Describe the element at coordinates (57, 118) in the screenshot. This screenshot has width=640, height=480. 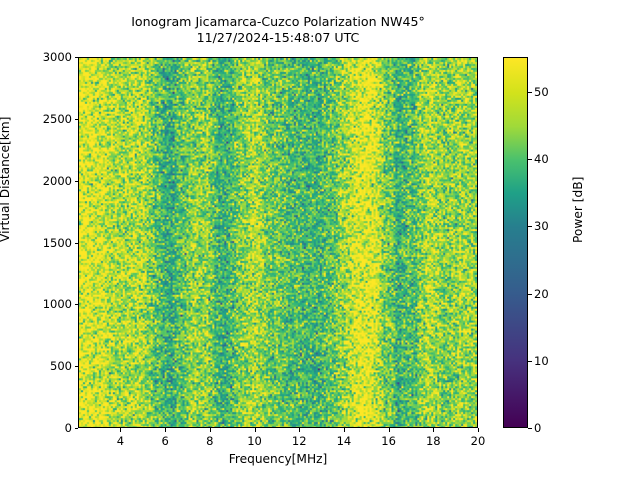
I see `y-tick-label: 2500` at that location.